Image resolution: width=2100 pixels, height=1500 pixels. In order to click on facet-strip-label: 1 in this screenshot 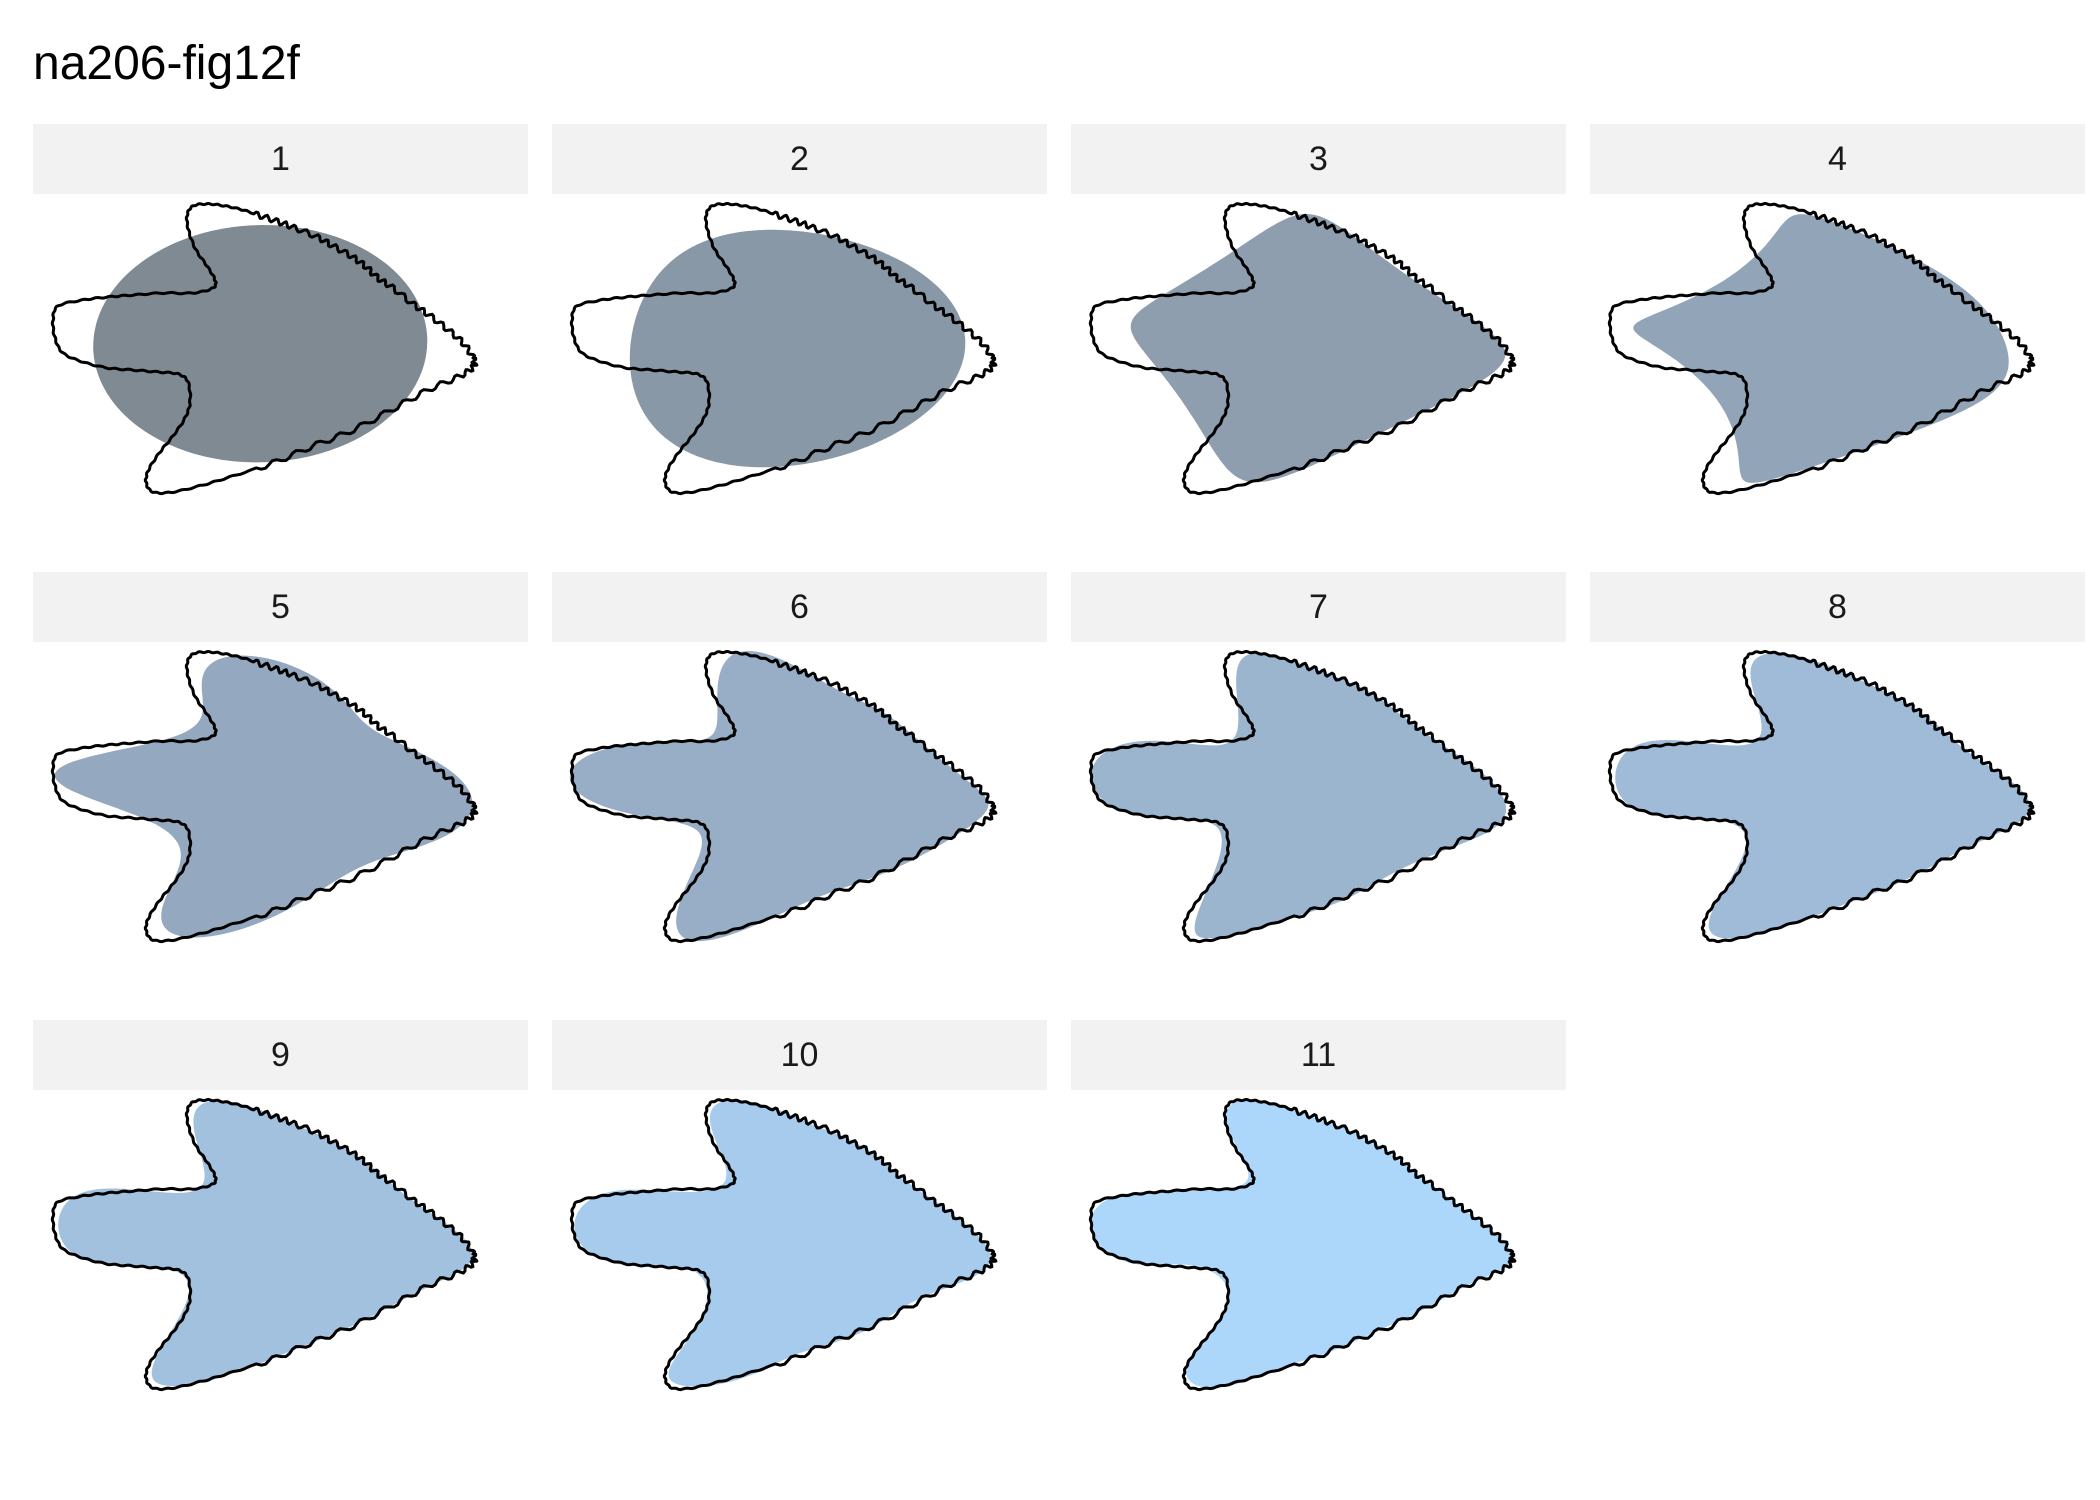, I will do `click(280, 159)`.